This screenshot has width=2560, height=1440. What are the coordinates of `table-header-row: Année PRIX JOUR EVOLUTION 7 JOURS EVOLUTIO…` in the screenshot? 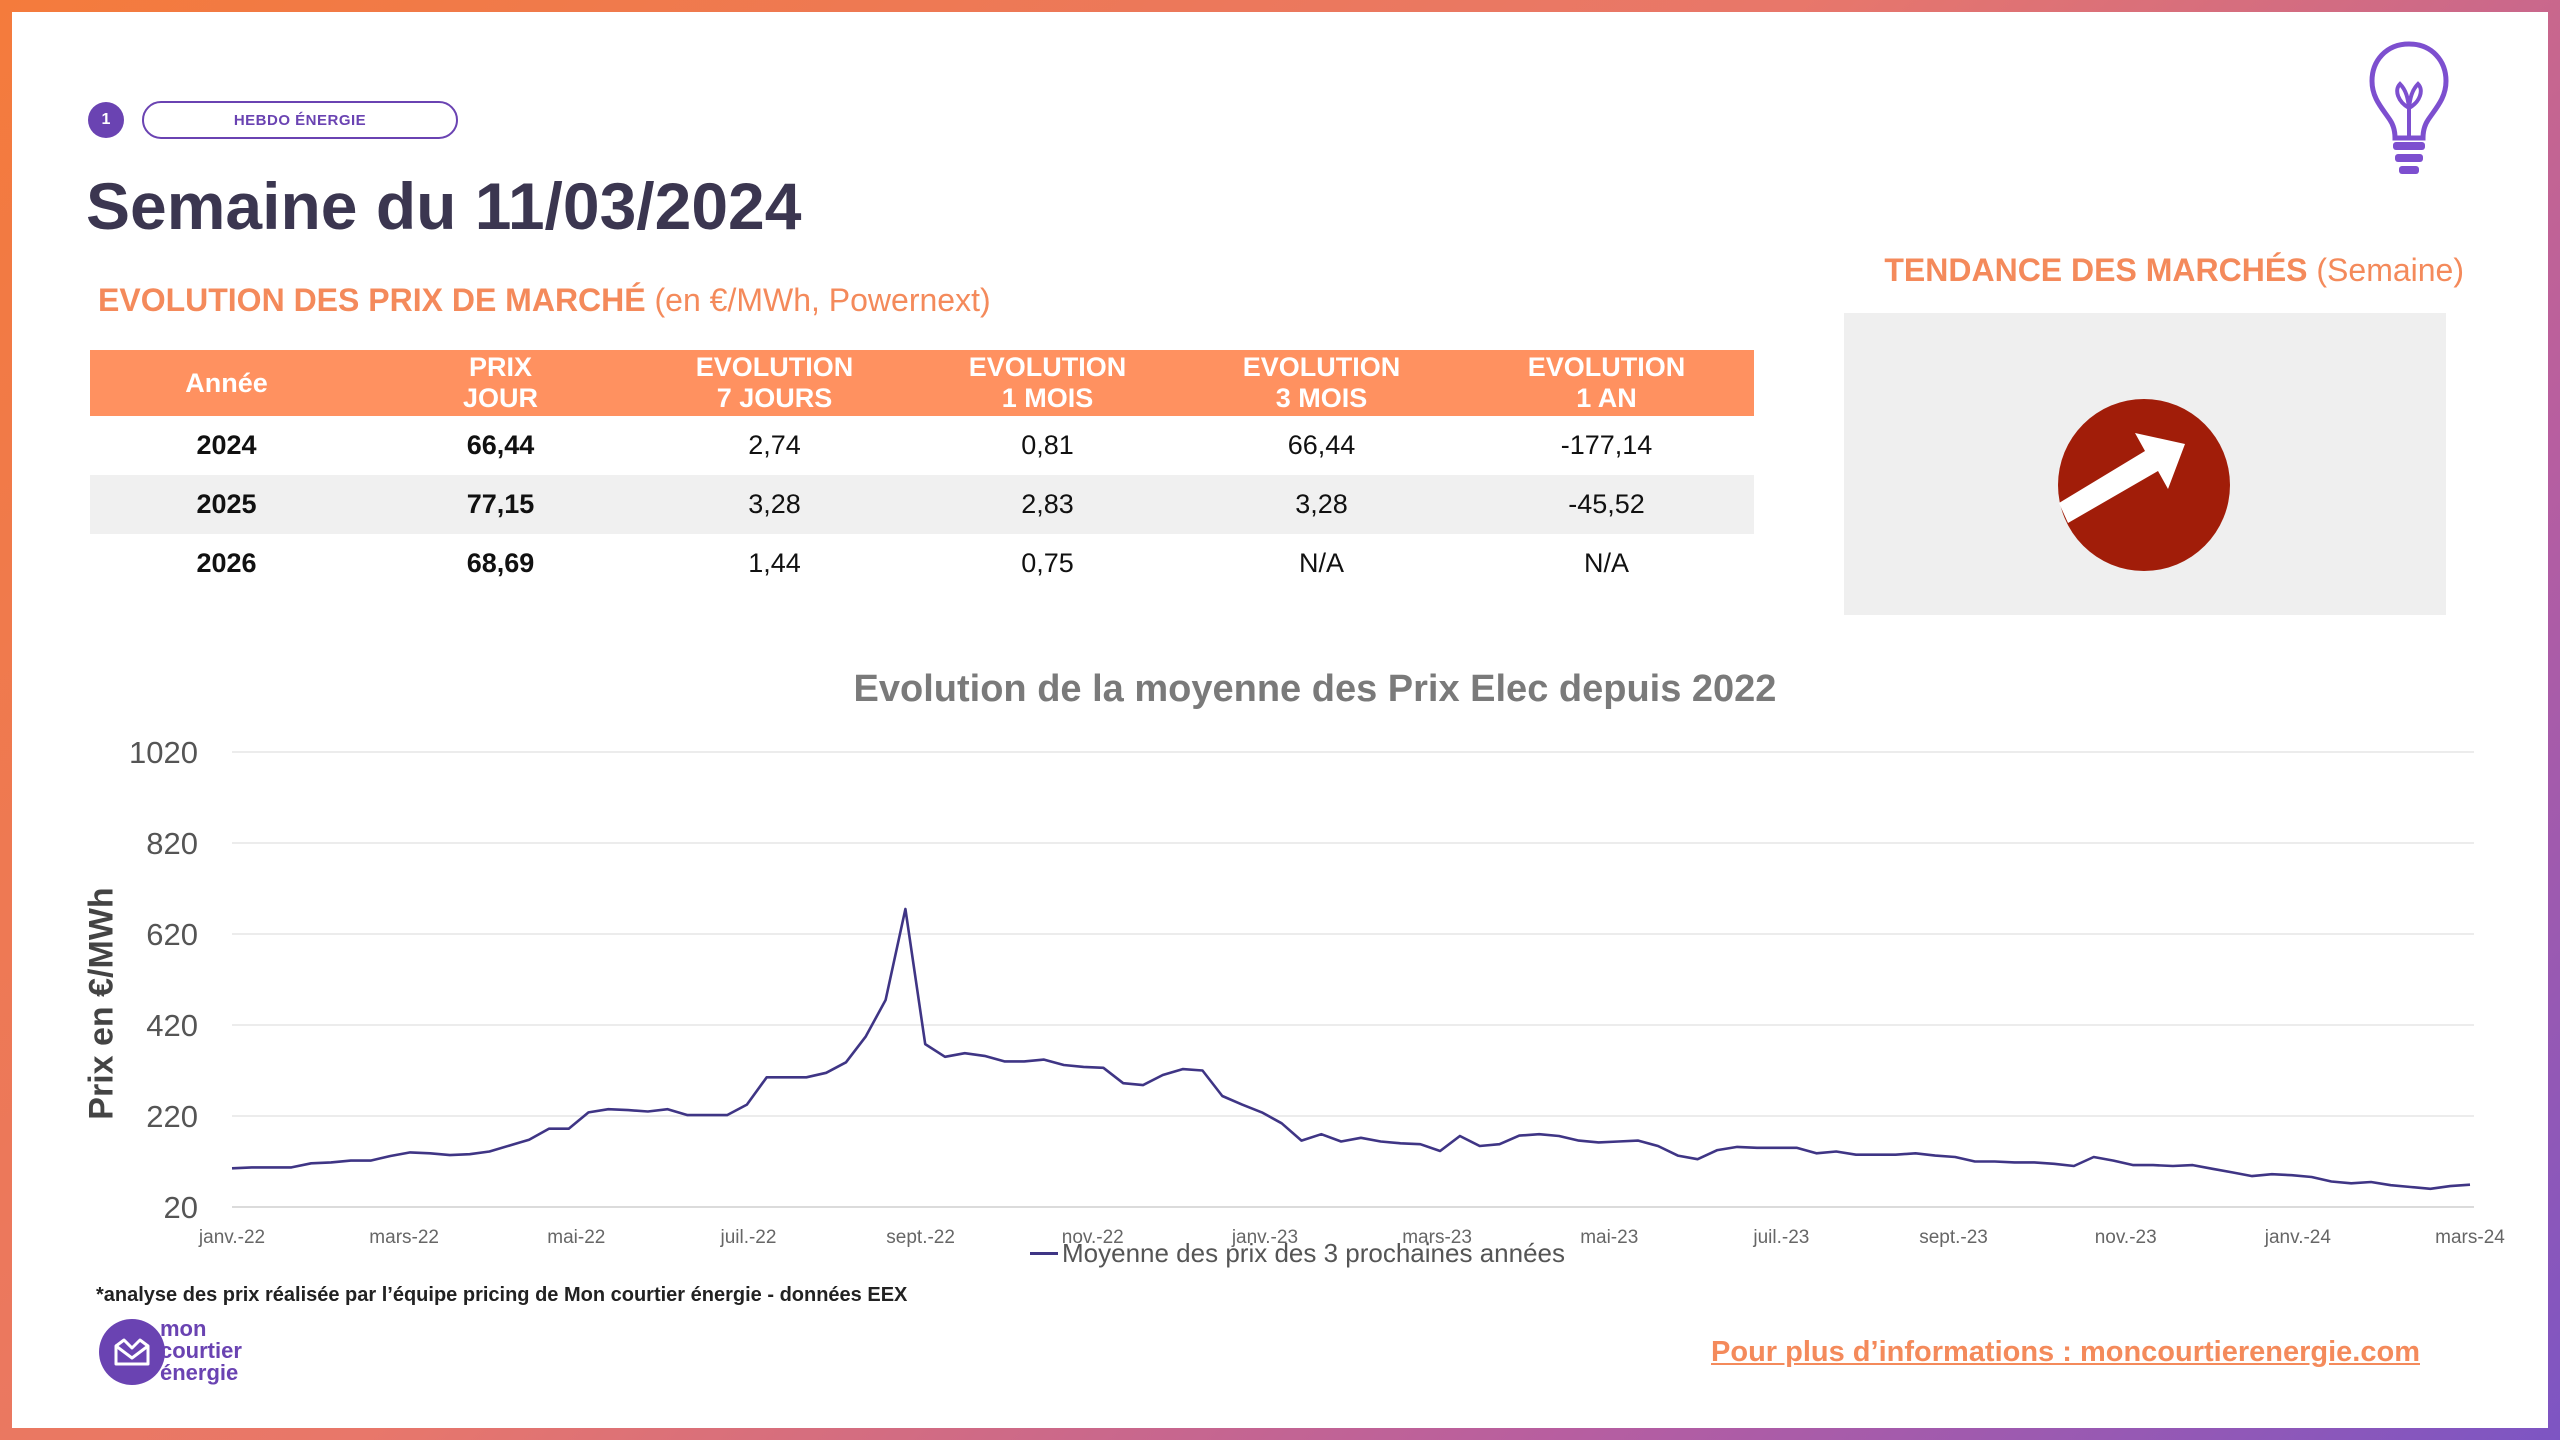 It's located at (922, 383).